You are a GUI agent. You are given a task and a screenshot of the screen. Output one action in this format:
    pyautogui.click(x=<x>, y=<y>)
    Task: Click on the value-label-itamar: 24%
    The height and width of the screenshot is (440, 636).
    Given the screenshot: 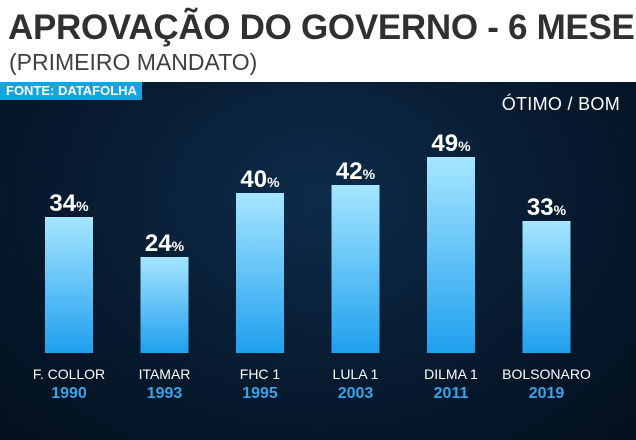 What is the action you would take?
    pyautogui.click(x=165, y=243)
    